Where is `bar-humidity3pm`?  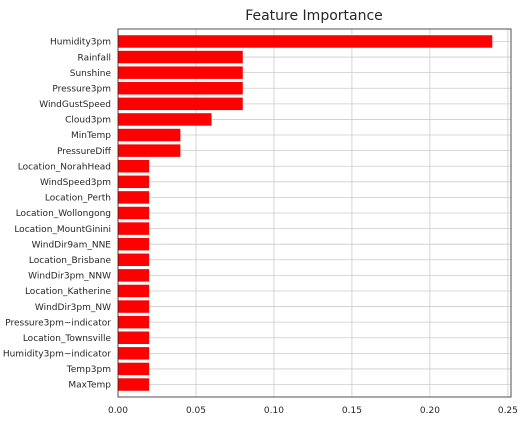
bar-humidity3pm is located at coordinates (305, 41).